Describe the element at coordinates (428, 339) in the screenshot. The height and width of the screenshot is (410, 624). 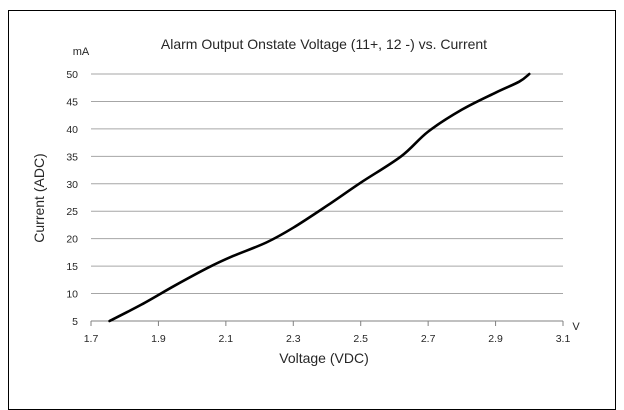
I see `x-tick-label: 2.7` at that location.